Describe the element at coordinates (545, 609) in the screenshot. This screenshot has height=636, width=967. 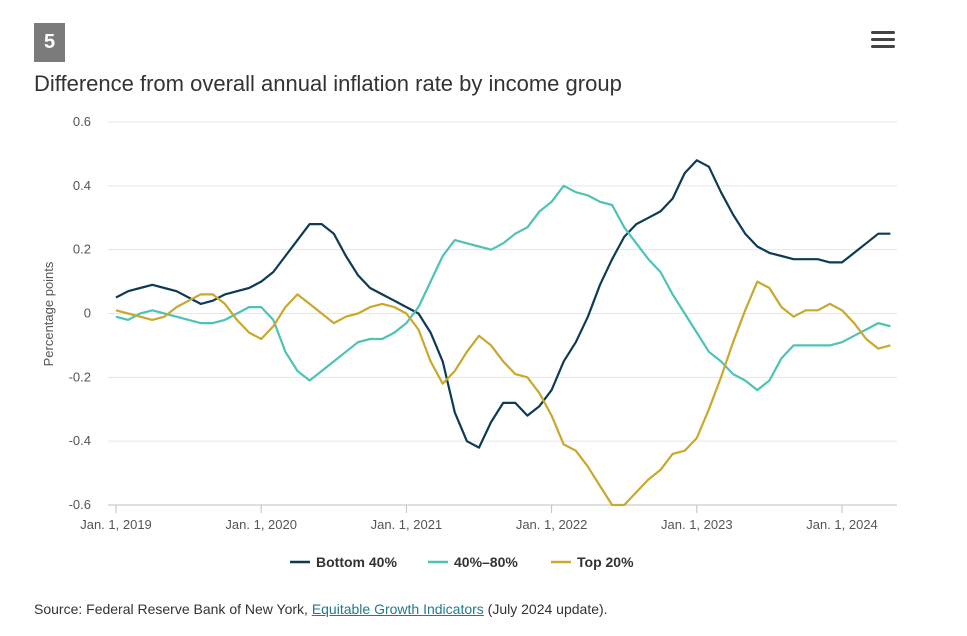
I see `source-suffix: (July 2024 update).` at that location.